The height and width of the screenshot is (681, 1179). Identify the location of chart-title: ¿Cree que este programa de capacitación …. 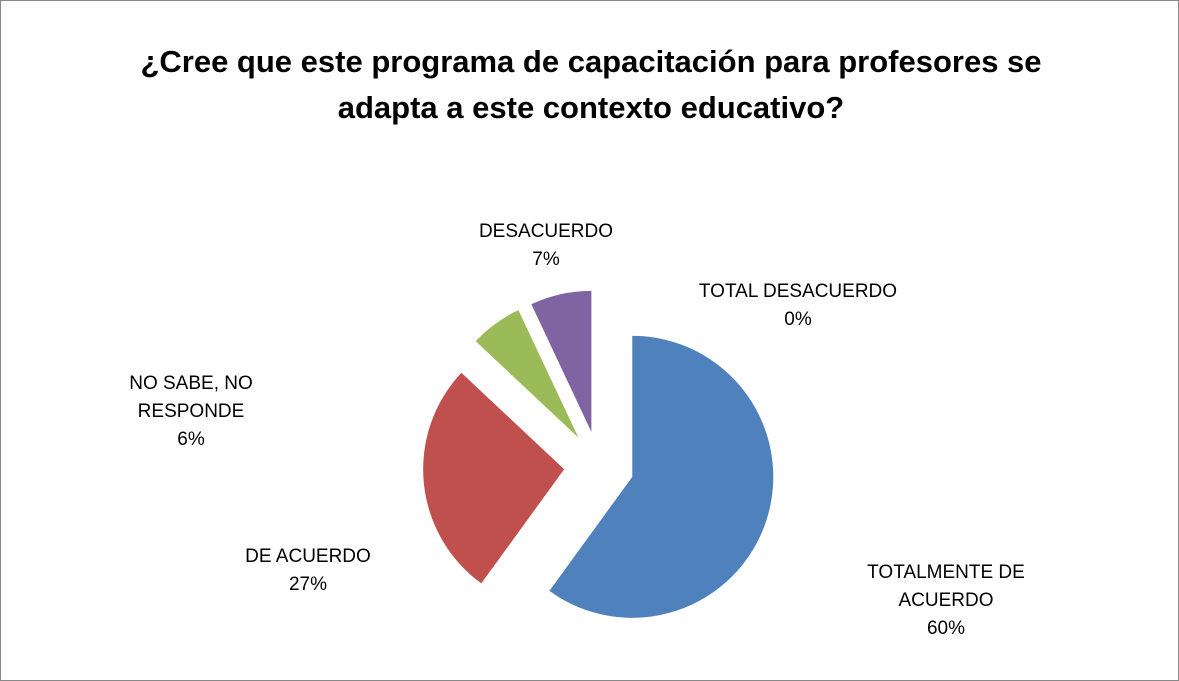
(591, 84).